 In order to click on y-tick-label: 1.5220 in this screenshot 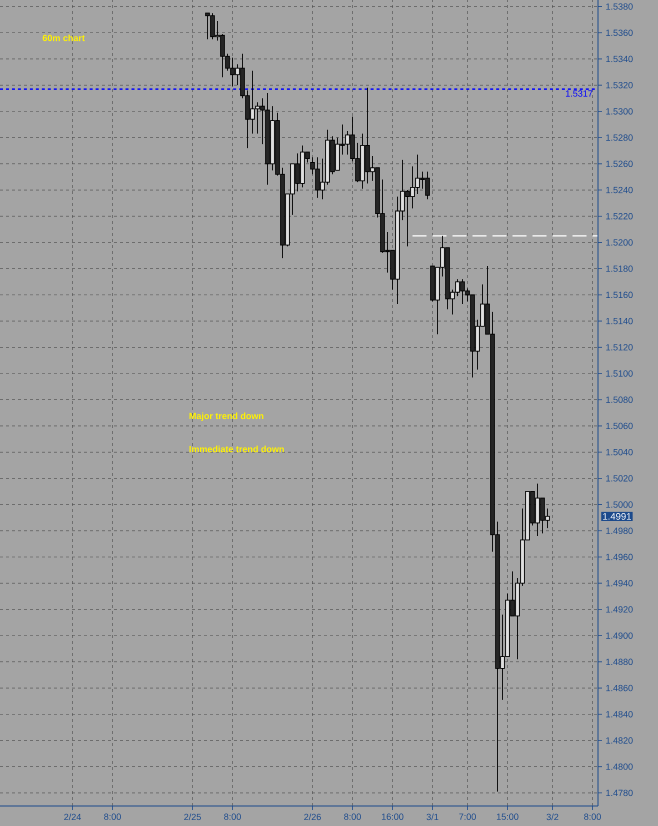, I will do `click(619, 216)`.